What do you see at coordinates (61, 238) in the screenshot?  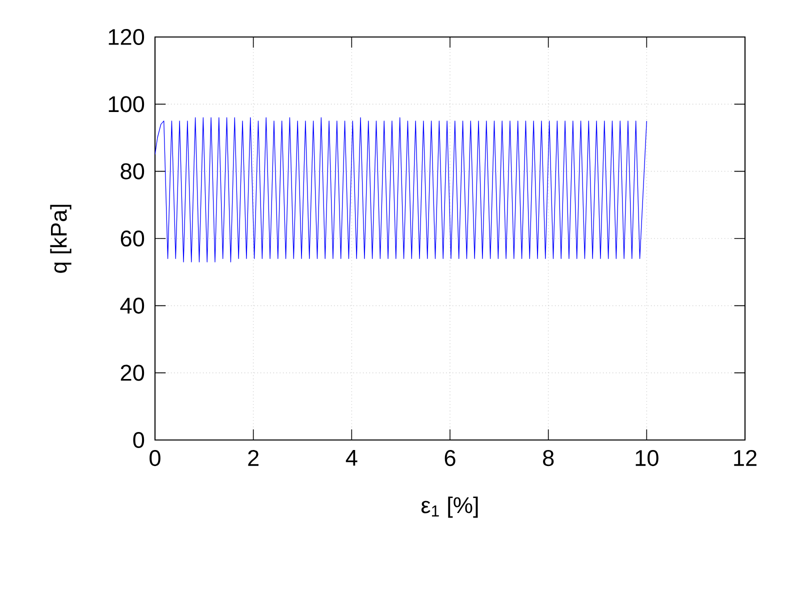 I see `y-axis-title: q [kPa]` at bounding box center [61, 238].